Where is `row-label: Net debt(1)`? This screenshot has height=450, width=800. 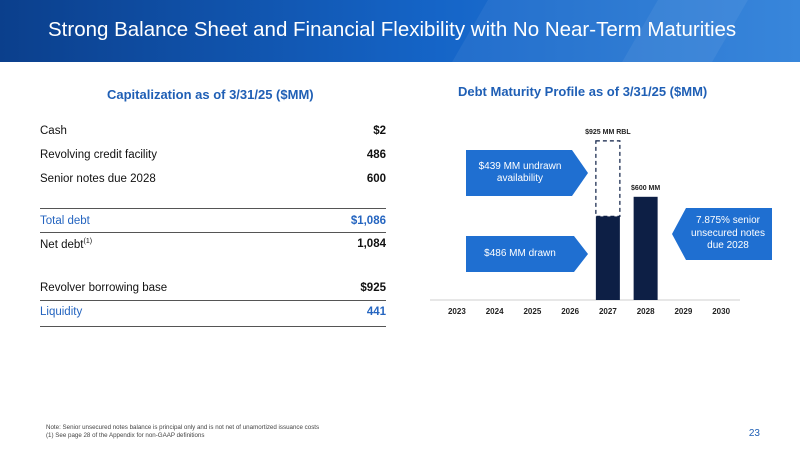 row-label: Net debt(1) is located at coordinates (66, 244).